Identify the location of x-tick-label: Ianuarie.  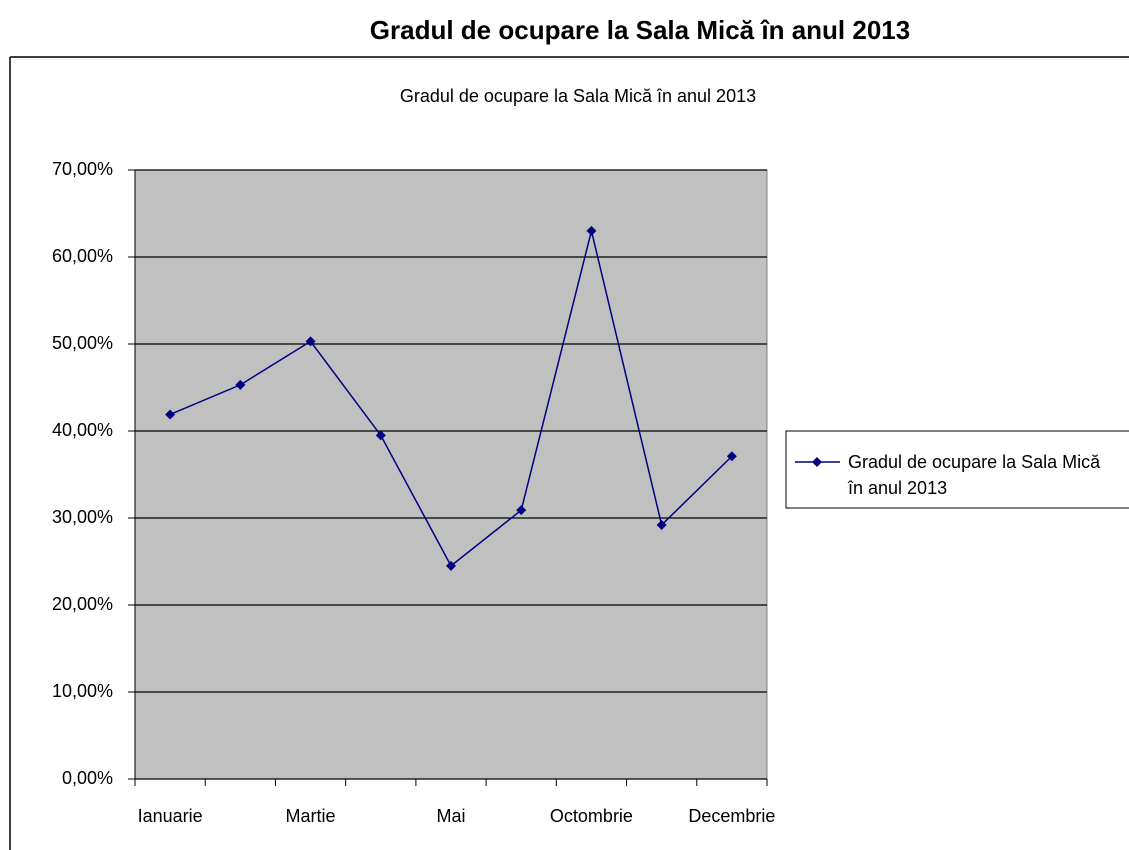
(170, 816).